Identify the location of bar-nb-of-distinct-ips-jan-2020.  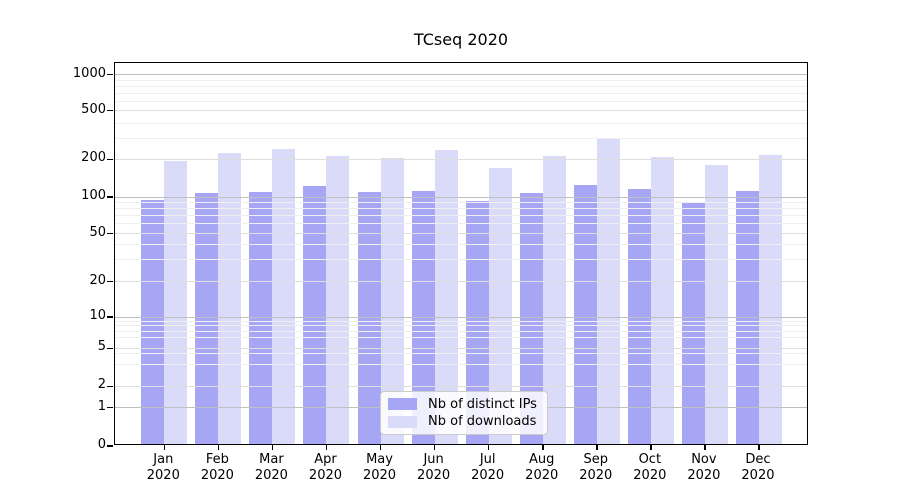
(153, 321).